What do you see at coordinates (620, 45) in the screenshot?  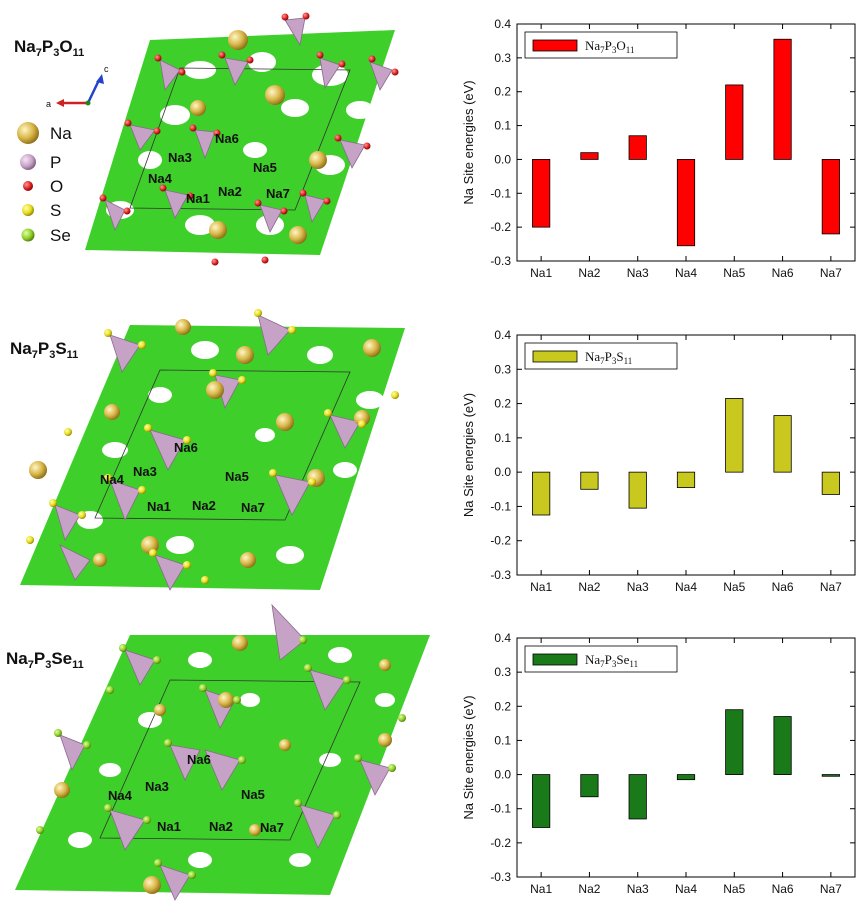 I see `legend-label-part: O` at bounding box center [620, 45].